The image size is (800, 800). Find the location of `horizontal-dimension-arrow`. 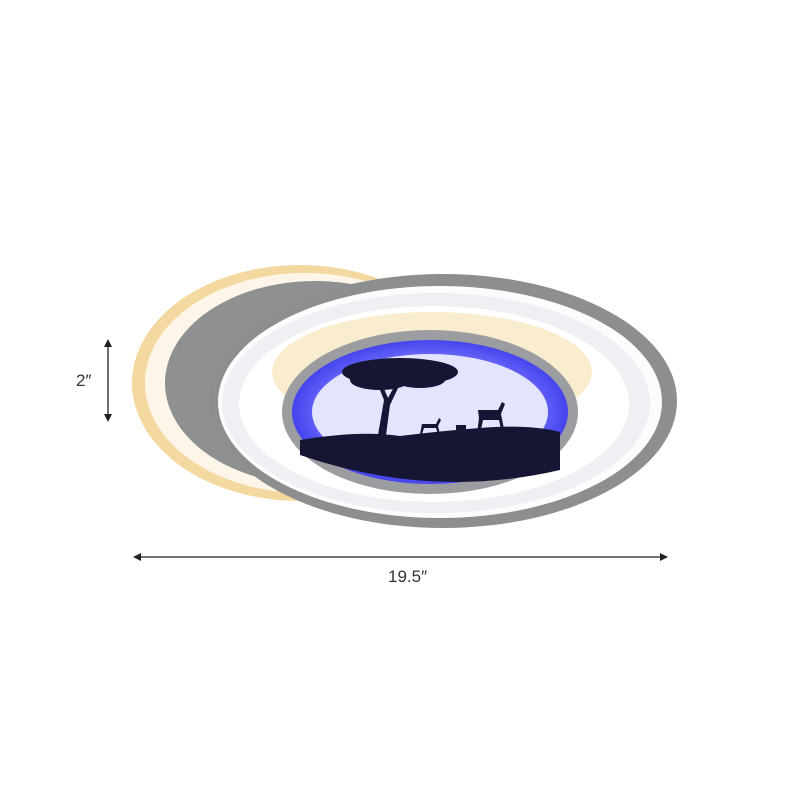

horizontal-dimension-arrow is located at coordinates (400, 557).